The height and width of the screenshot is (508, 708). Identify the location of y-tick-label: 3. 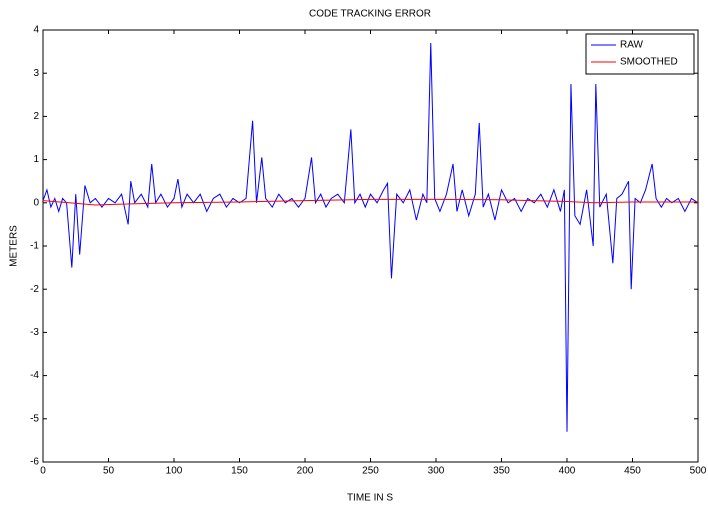
(36, 73).